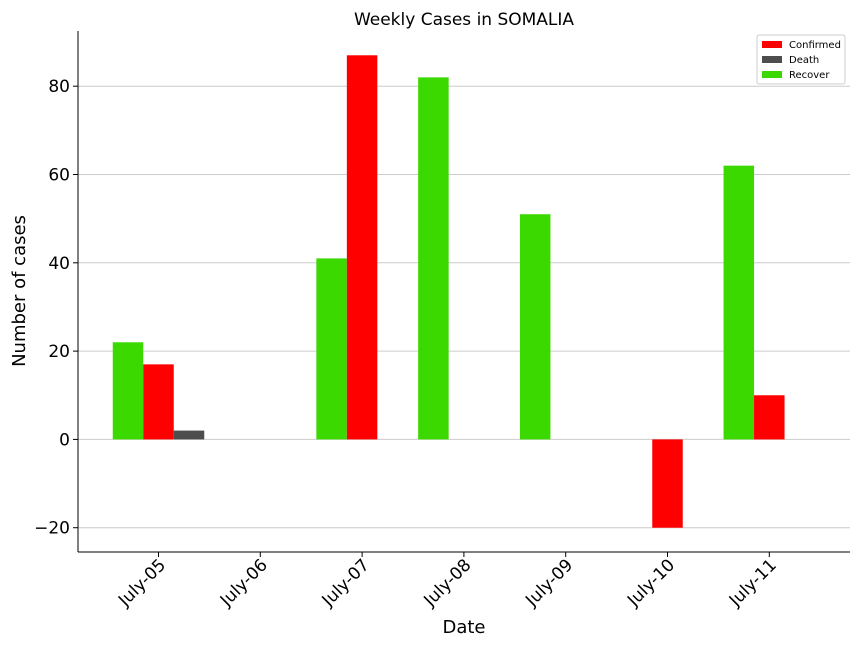 The image size is (864, 648). I want to click on x-tick-label: July-06, so click(244, 583).